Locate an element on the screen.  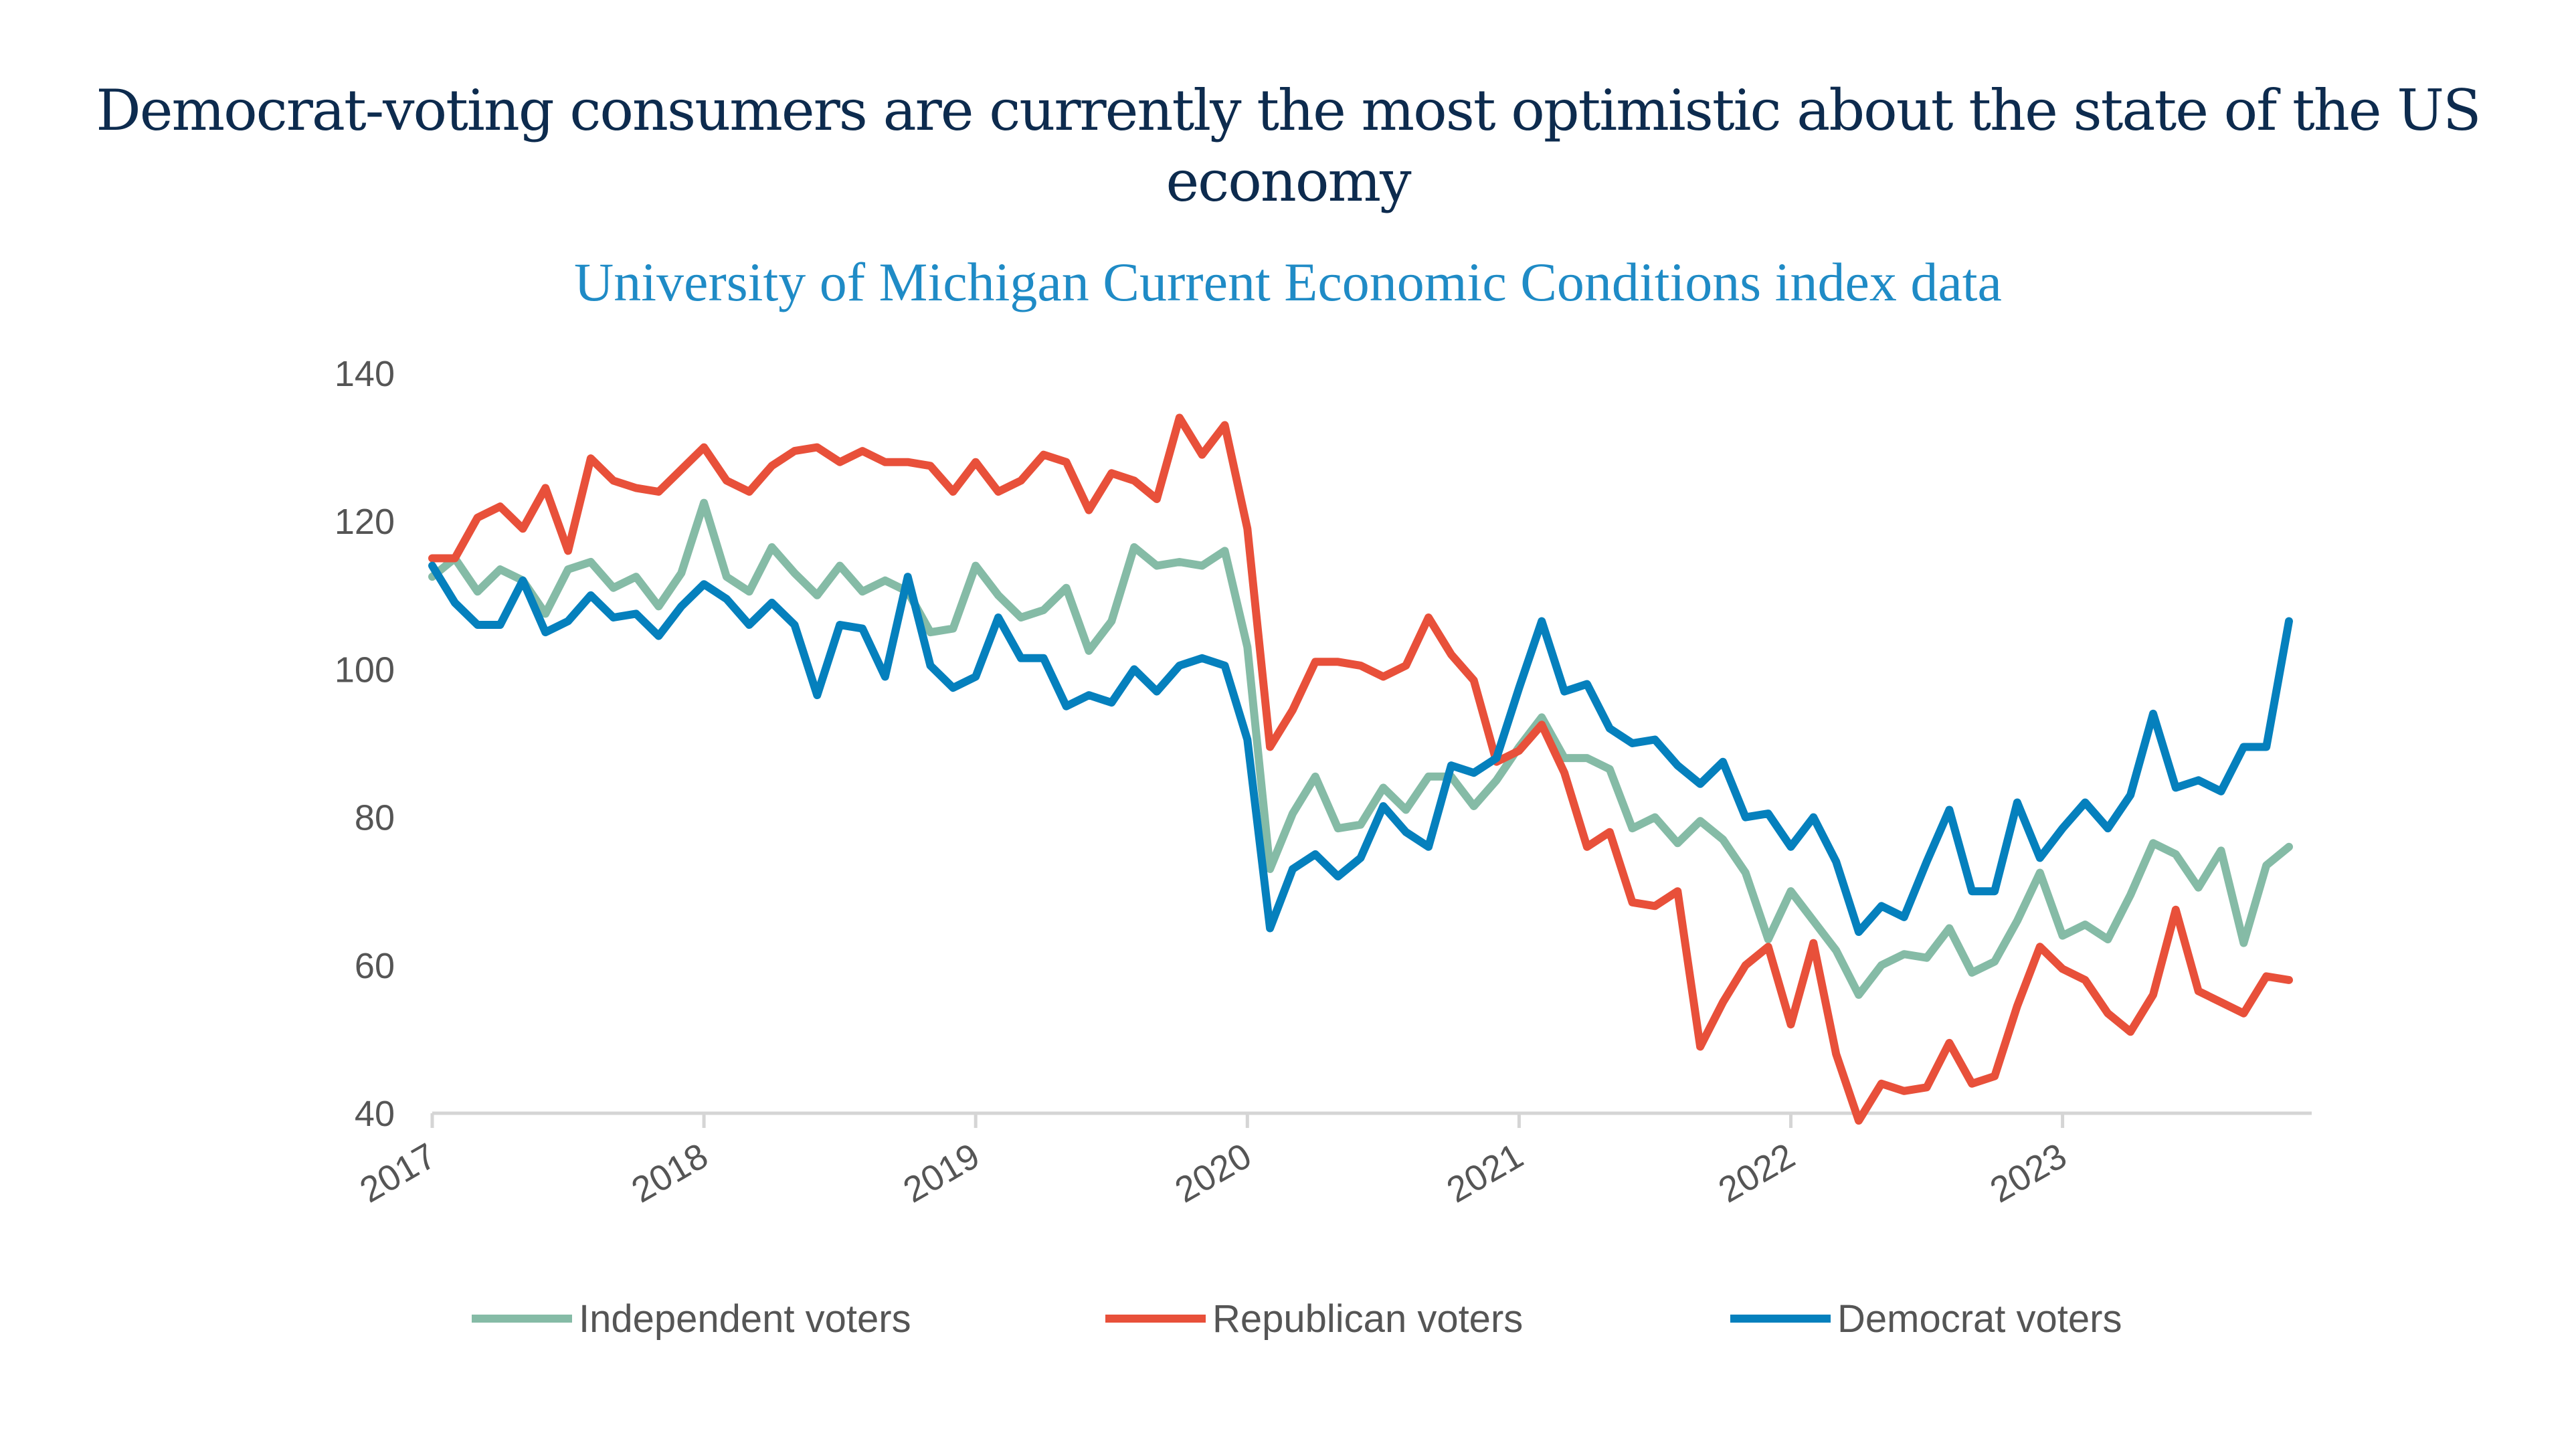
y-tick-label: 140 is located at coordinates (365, 374).